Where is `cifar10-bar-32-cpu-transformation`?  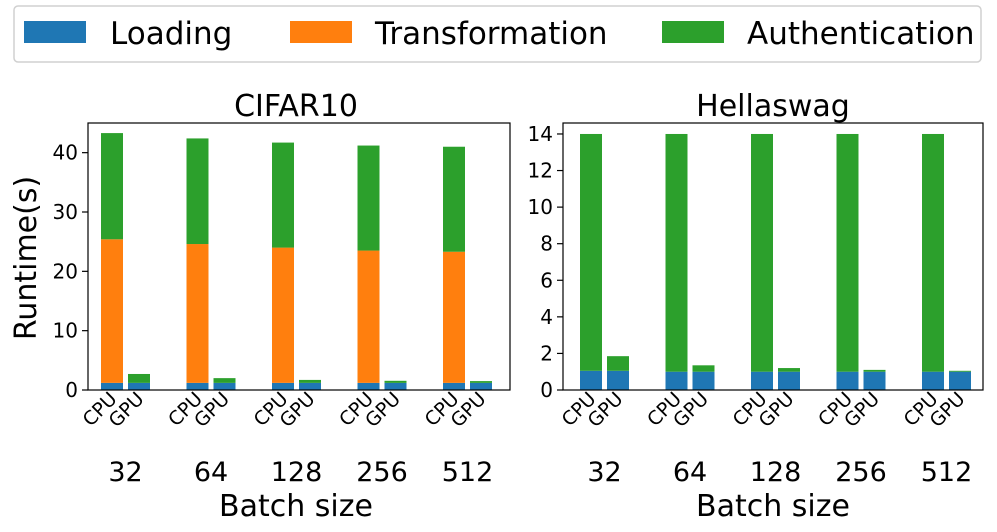 cifar10-bar-32-cpu-transformation is located at coordinates (112, 311).